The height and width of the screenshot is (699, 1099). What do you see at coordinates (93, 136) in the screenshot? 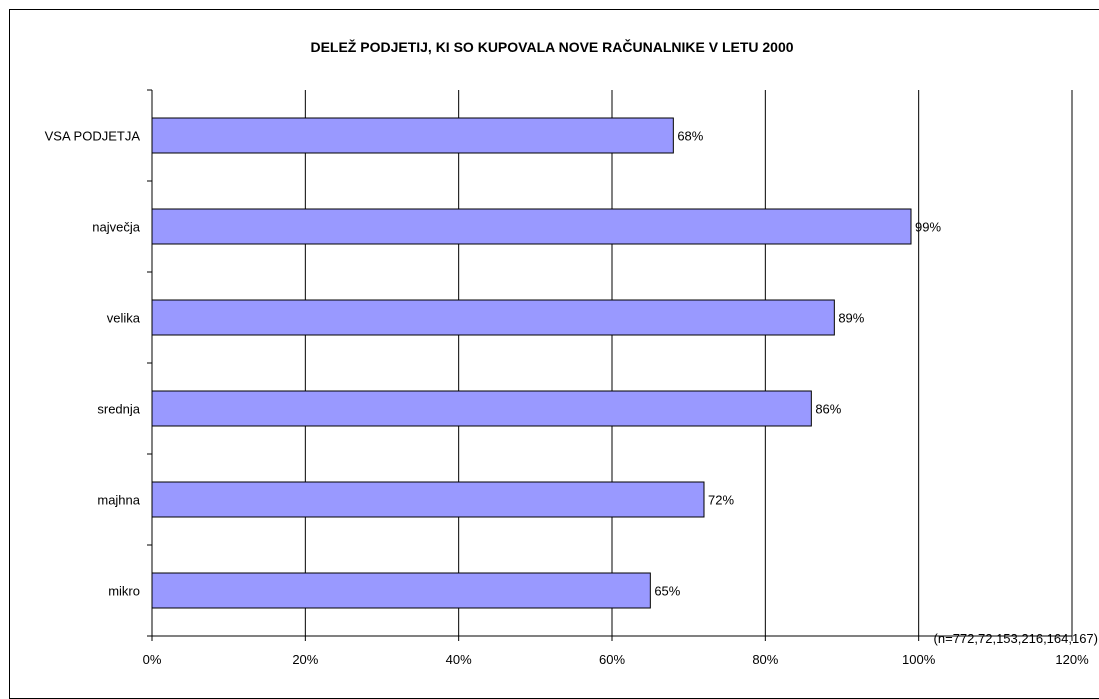
I see `category-label: VSA PODJETJA` at bounding box center [93, 136].